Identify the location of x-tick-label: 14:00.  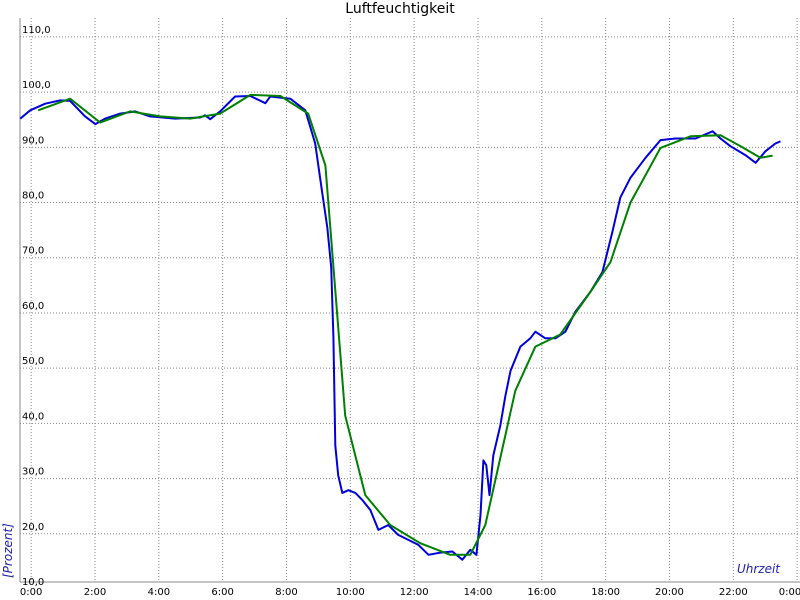
(478, 592).